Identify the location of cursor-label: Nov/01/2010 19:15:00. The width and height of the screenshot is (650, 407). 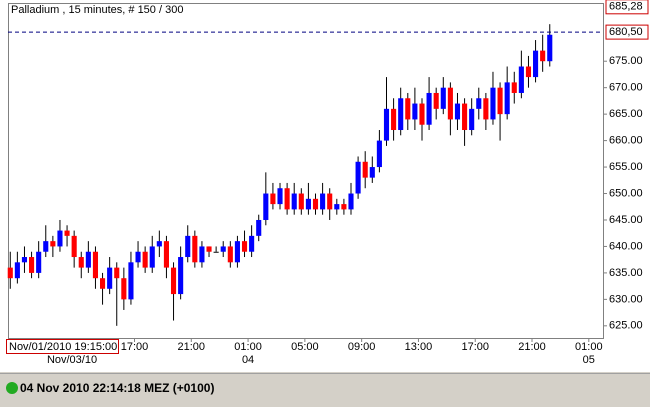
(63, 347).